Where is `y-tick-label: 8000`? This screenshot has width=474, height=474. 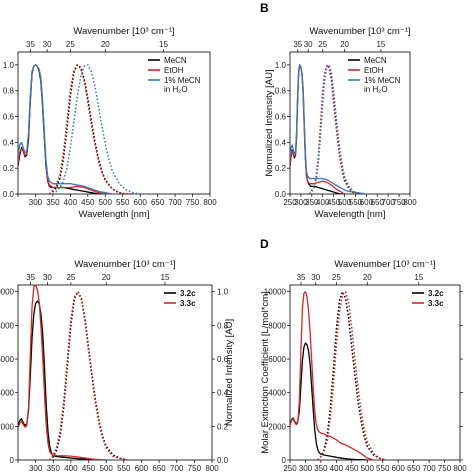 y-tick-label: 8000 is located at coordinates (7, 325).